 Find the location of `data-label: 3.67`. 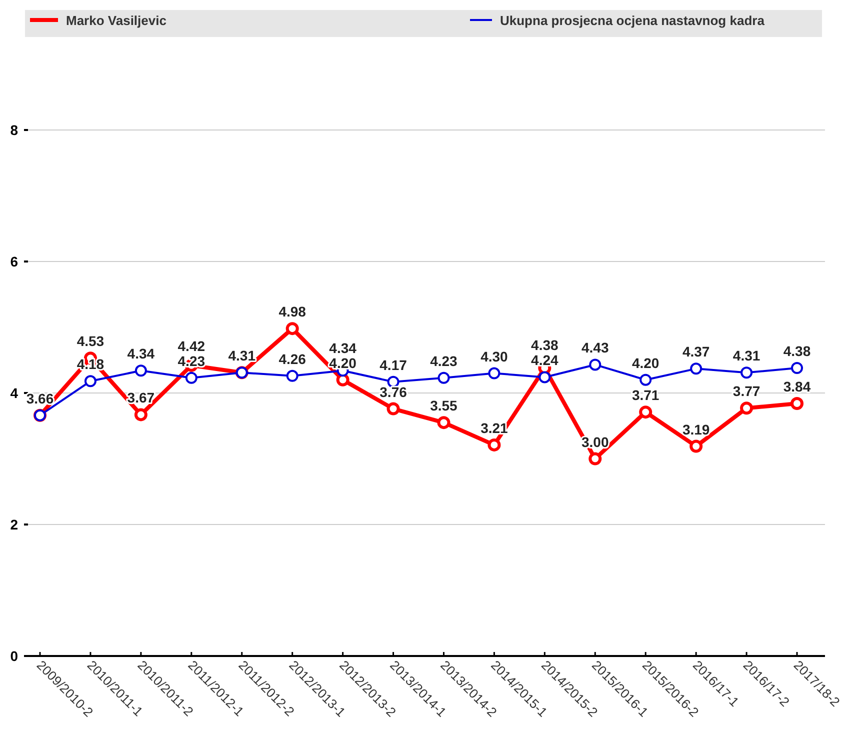

data-label: 3.67 is located at coordinates (141, 398).